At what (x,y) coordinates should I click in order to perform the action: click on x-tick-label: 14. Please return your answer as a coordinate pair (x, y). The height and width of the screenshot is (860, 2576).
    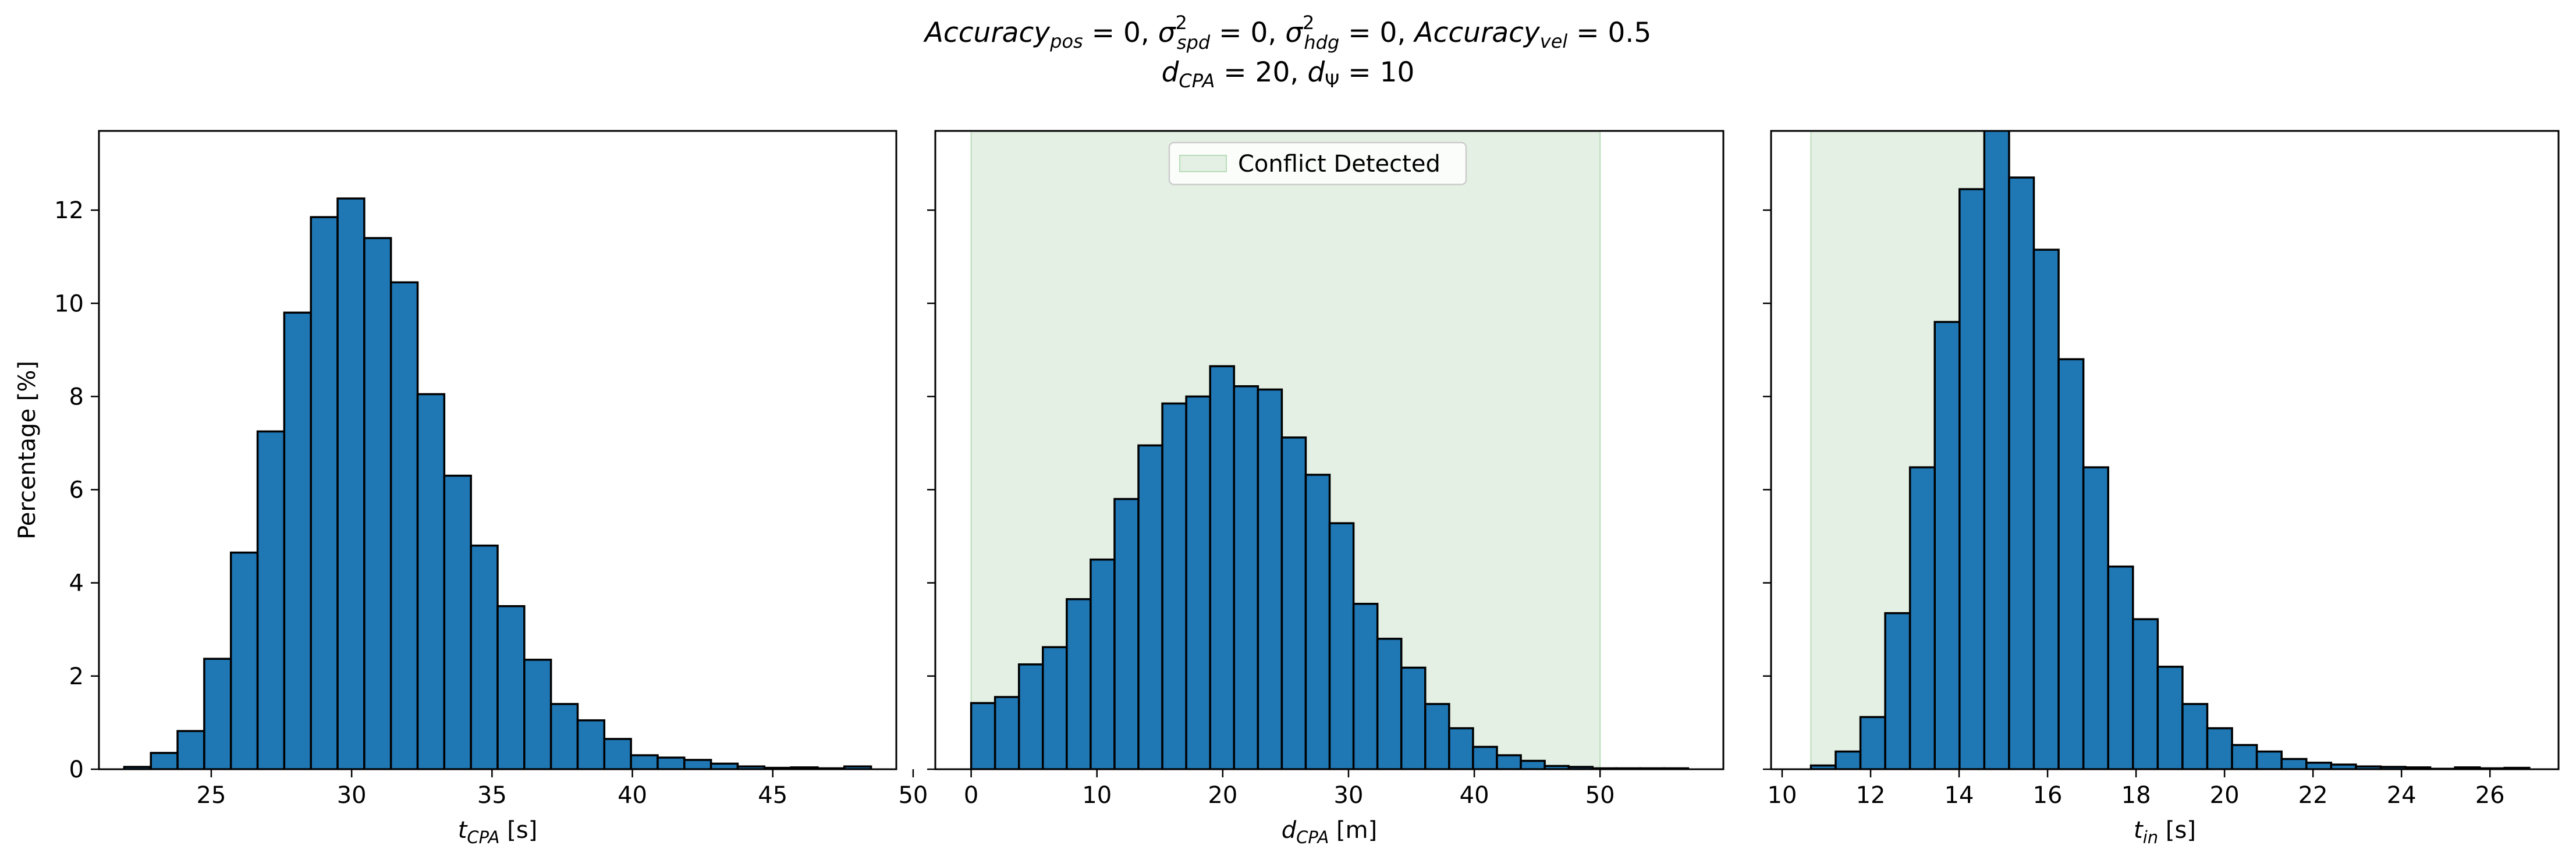
    Looking at the image, I should click on (1960, 795).